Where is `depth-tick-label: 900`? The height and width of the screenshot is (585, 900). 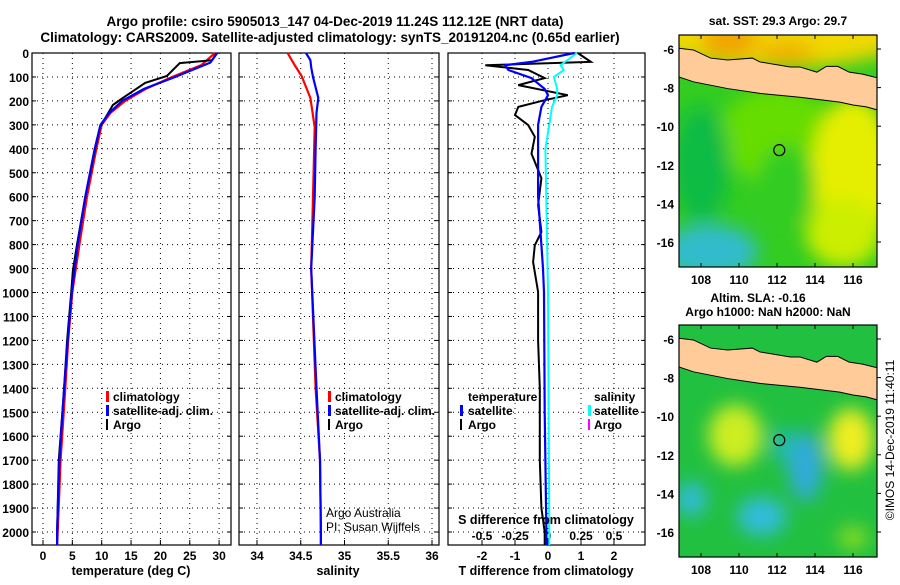 depth-tick-label: 900 is located at coordinates (19, 270).